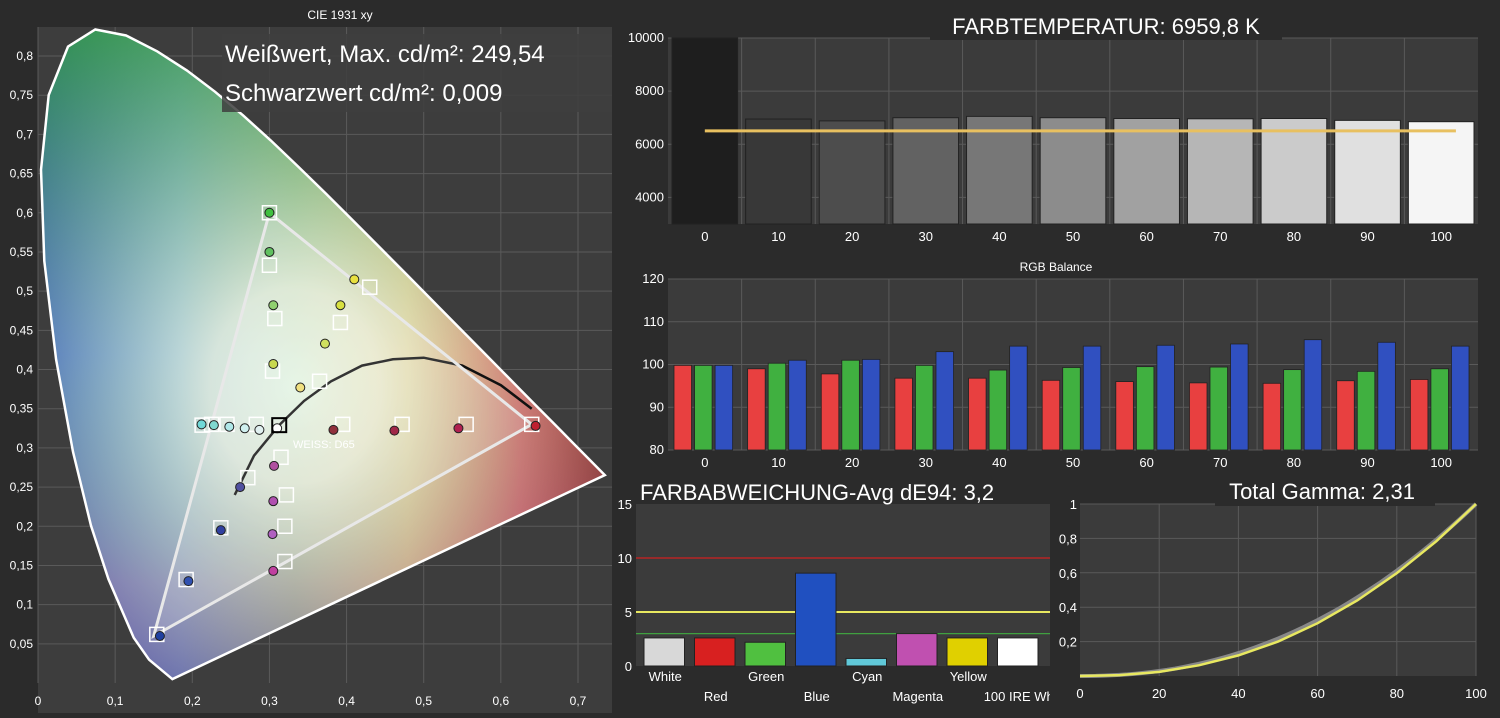  Describe the element at coordinates (1238, 693) in the screenshot. I see `gm-x-tick: 40` at that location.